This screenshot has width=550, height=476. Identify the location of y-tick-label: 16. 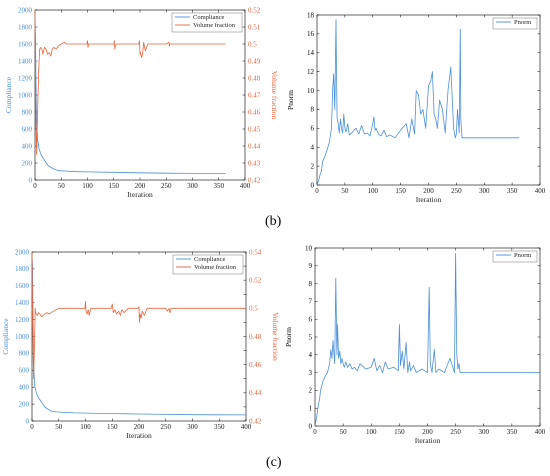
(311, 34).